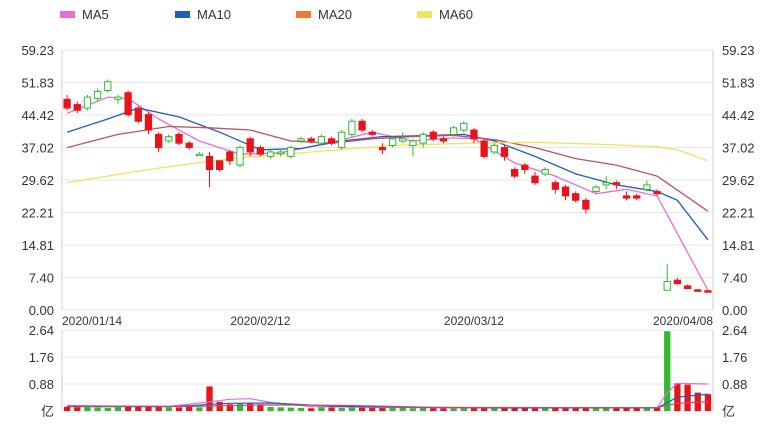  What do you see at coordinates (84, 14) in the screenshot?
I see `legend-item-ma5: MA5` at bounding box center [84, 14].